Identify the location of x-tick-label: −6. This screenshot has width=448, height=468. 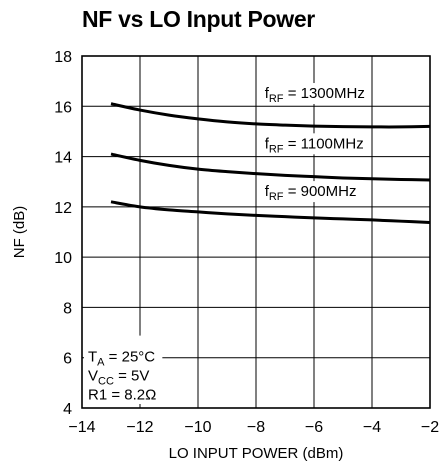
(314, 427).